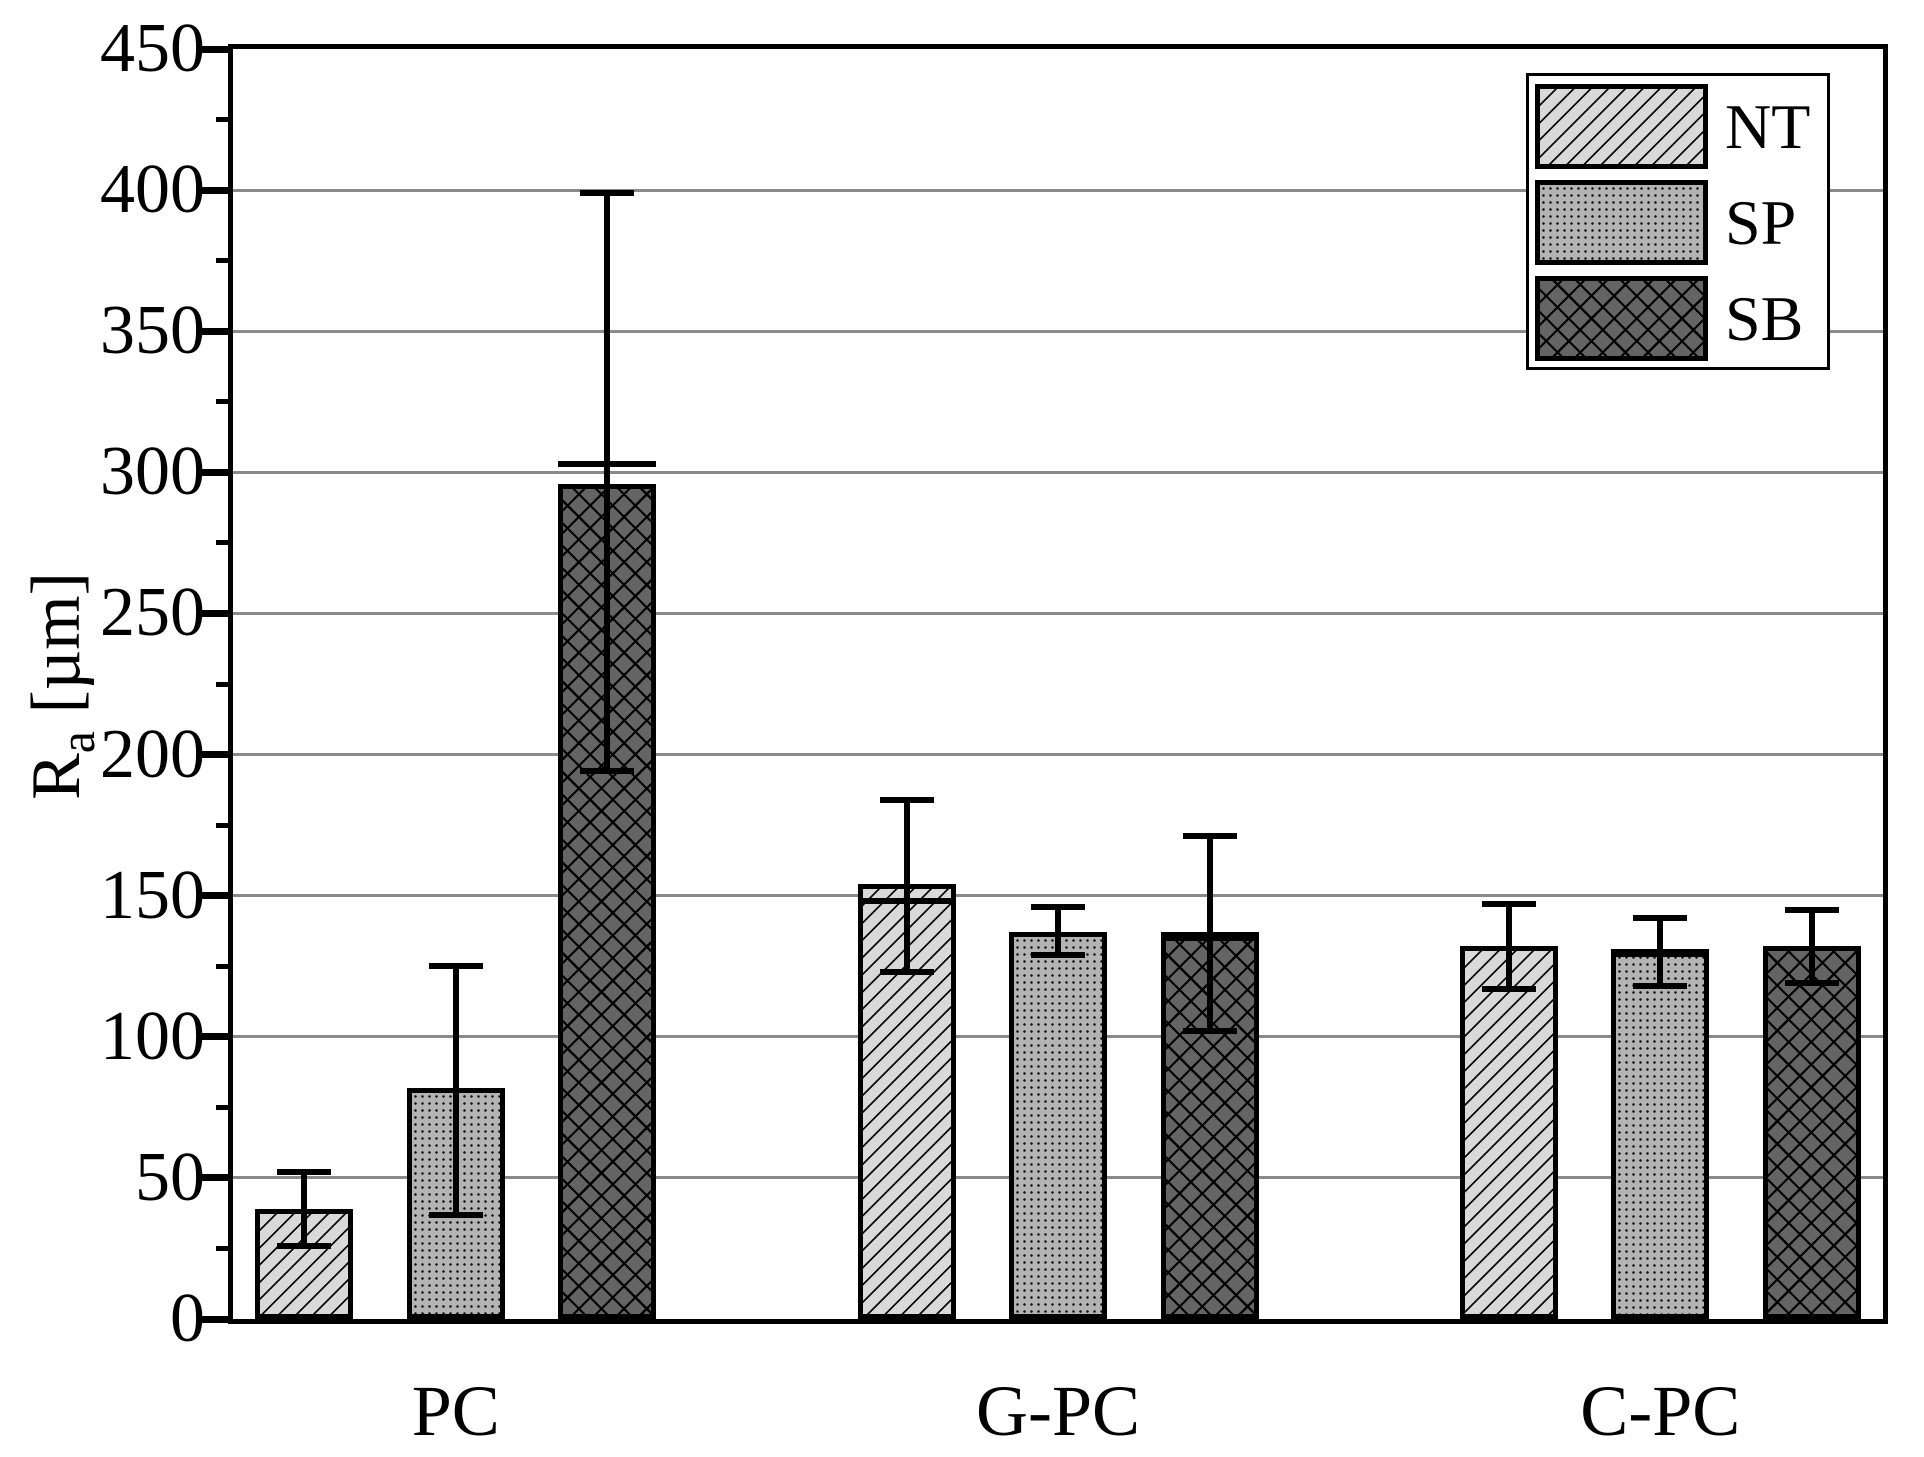 The height and width of the screenshot is (1457, 1924). Describe the element at coordinates (152, 754) in the screenshot. I see `y-tick-label-200: 200` at that location.